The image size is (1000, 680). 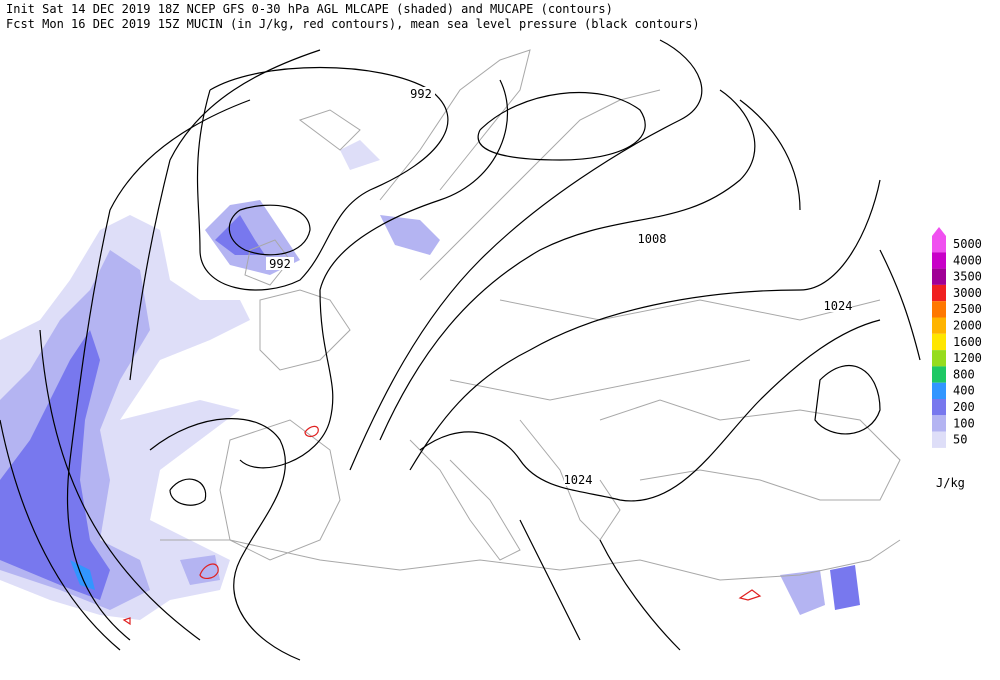 What do you see at coordinates (967, 277) in the screenshot?
I see `legend-label: 3500` at bounding box center [967, 277].